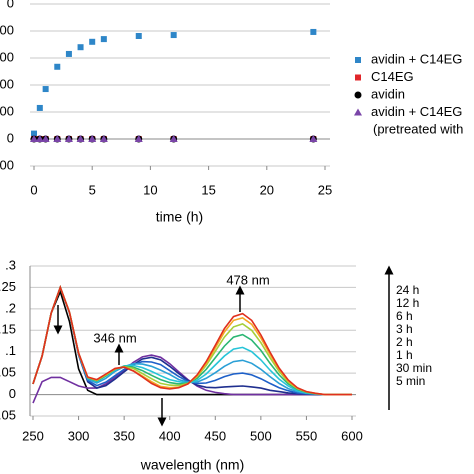 The width and height of the screenshot is (474, 474). What do you see at coordinates (92, 189) in the screenshot?
I see `x-tick-label: 5` at bounding box center [92, 189].